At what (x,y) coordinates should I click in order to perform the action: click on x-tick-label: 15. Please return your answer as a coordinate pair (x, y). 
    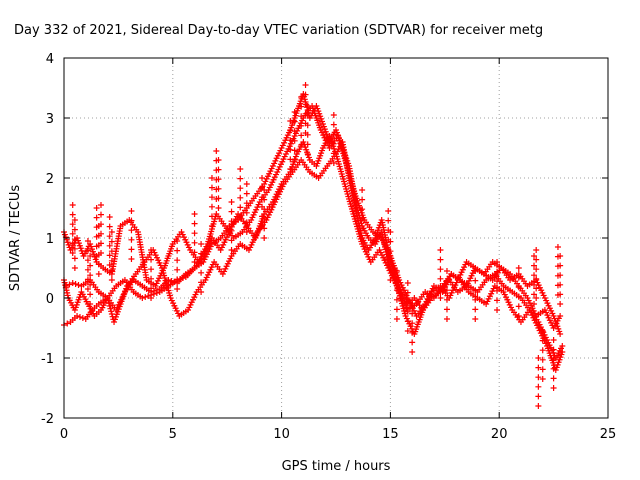
    Looking at the image, I should click on (390, 434).